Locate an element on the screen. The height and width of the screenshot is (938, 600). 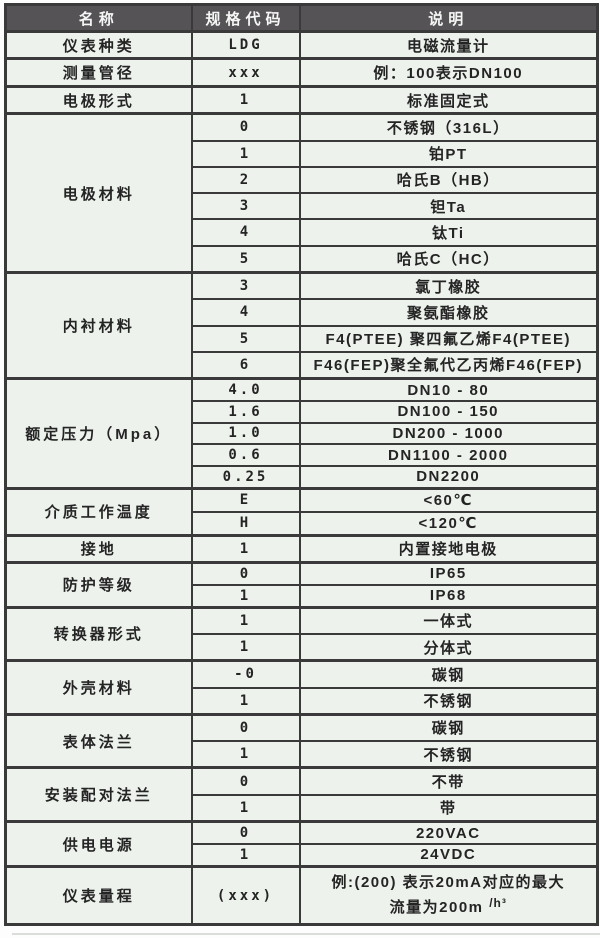
spec-code-cell: 0.25 is located at coordinates (245, 477).